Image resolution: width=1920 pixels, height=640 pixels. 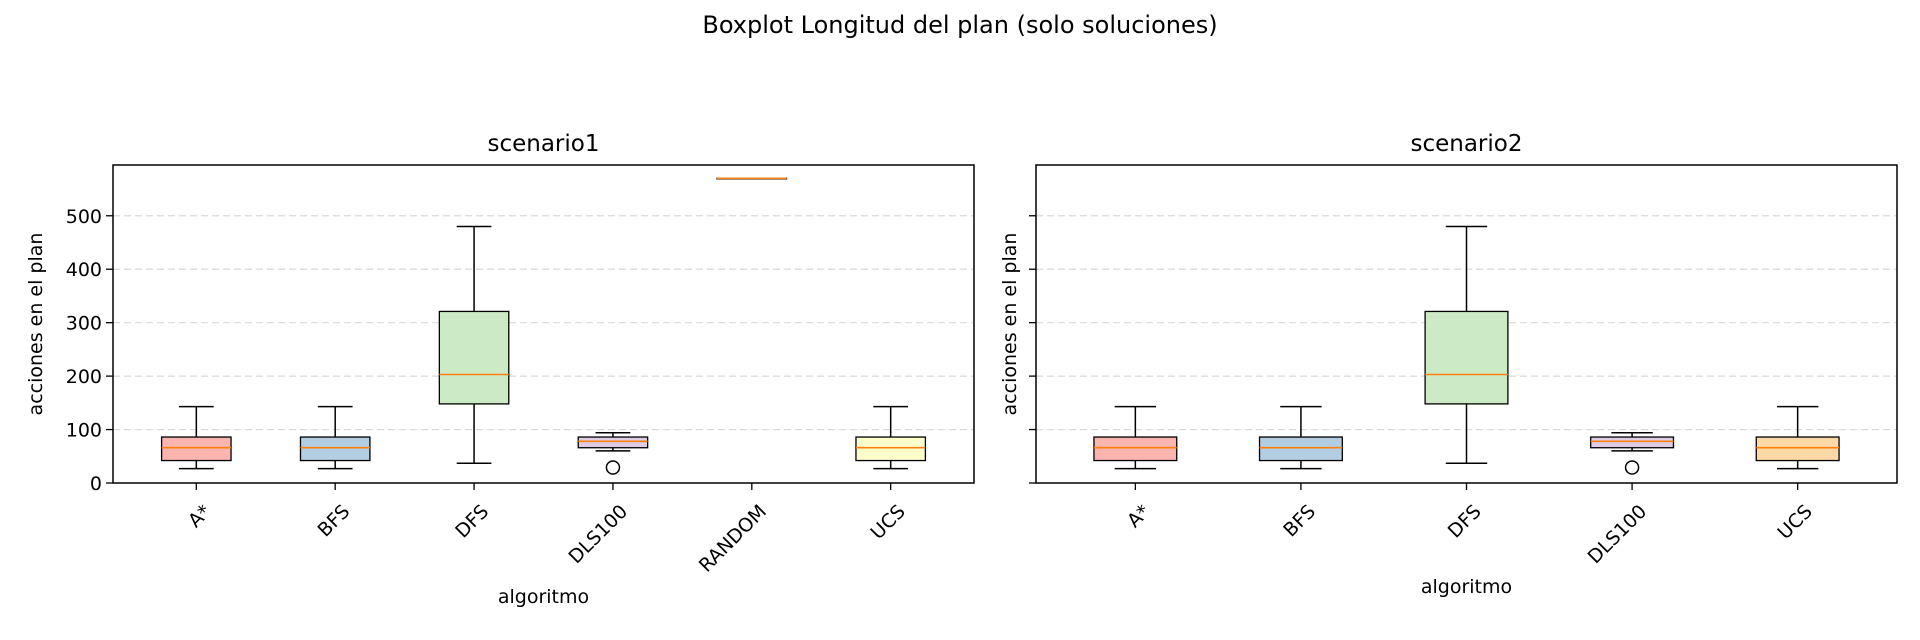 What do you see at coordinates (84, 217) in the screenshot?
I see `y-tick-label: 500` at bounding box center [84, 217].